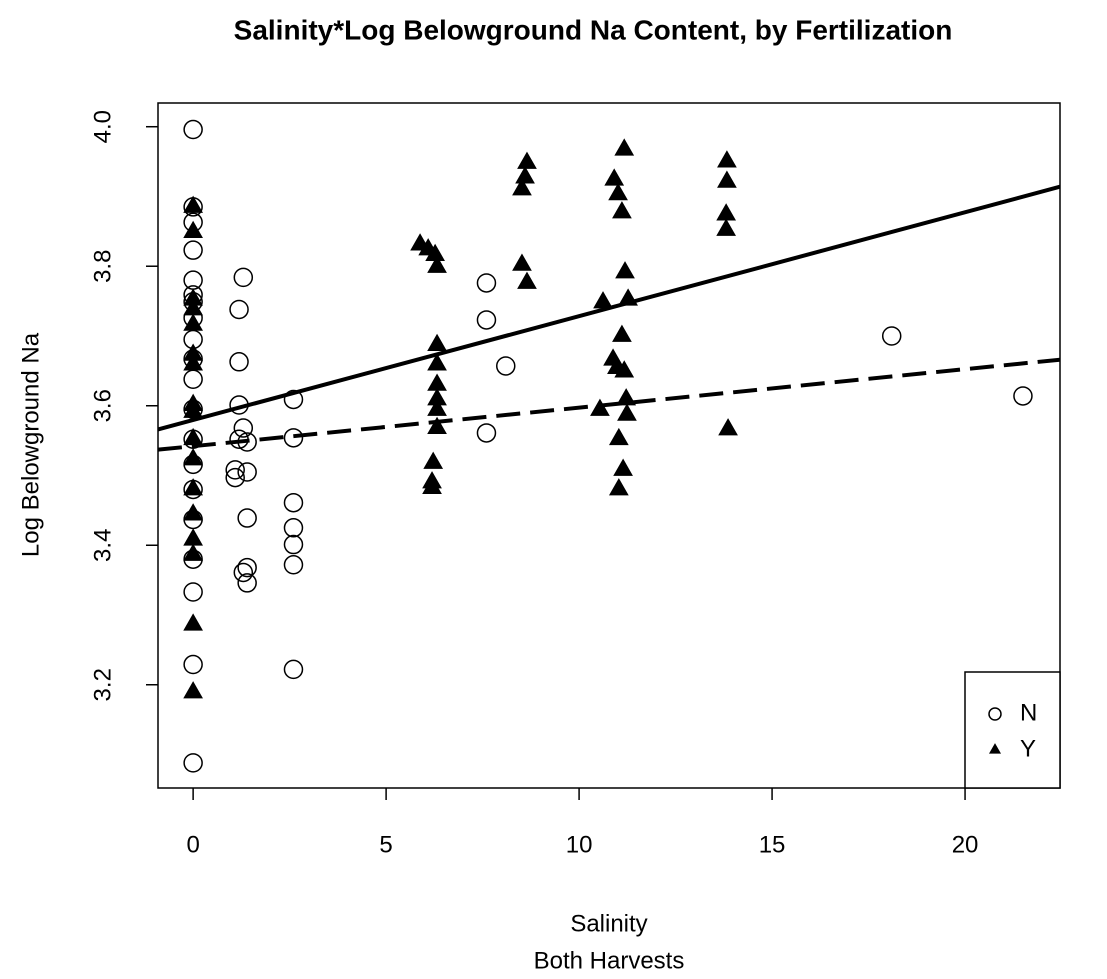  What do you see at coordinates (1012, 730) in the screenshot?
I see `legend-box` at bounding box center [1012, 730].